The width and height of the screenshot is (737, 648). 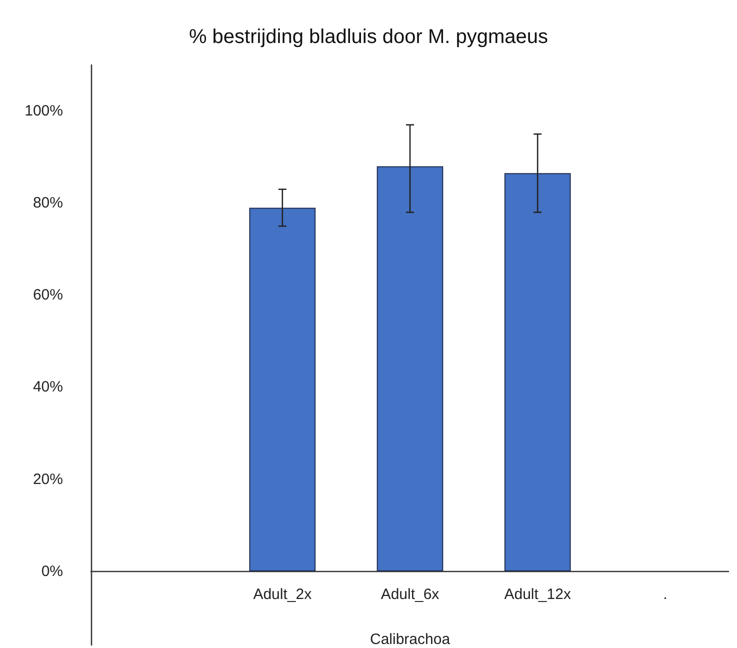 What do you see at coordinates (368, 37) in the screenshot?
I see `chart-title: % bestrijding bladluis door M. pygmaeus` at bounding box center [368, 37].